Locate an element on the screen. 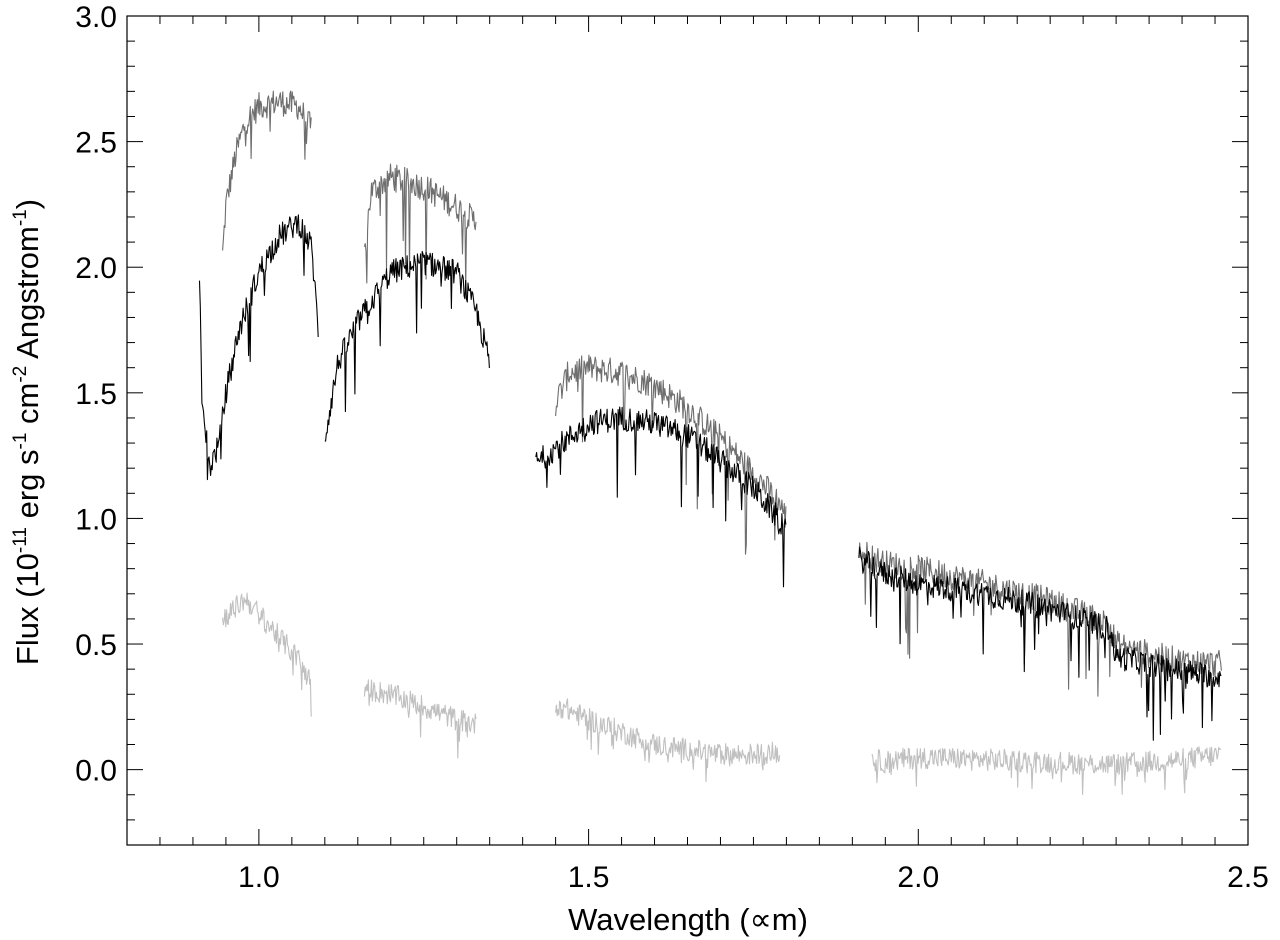 This screenshot has width=1280, height=940. y-tick-labels: 0.0 0.5 1.0 1.5 2.0 2.5 3.0 is located at coordinates (96, 394).